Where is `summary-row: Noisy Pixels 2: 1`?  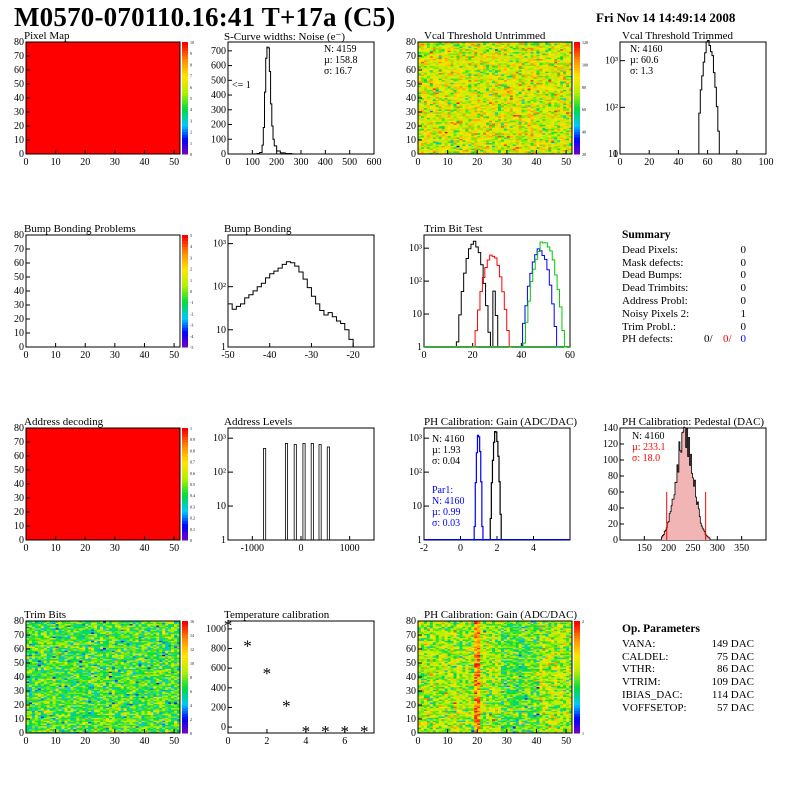 summary-row: Noisy Pixels 2: 1 is located at coordinates (684, 314).